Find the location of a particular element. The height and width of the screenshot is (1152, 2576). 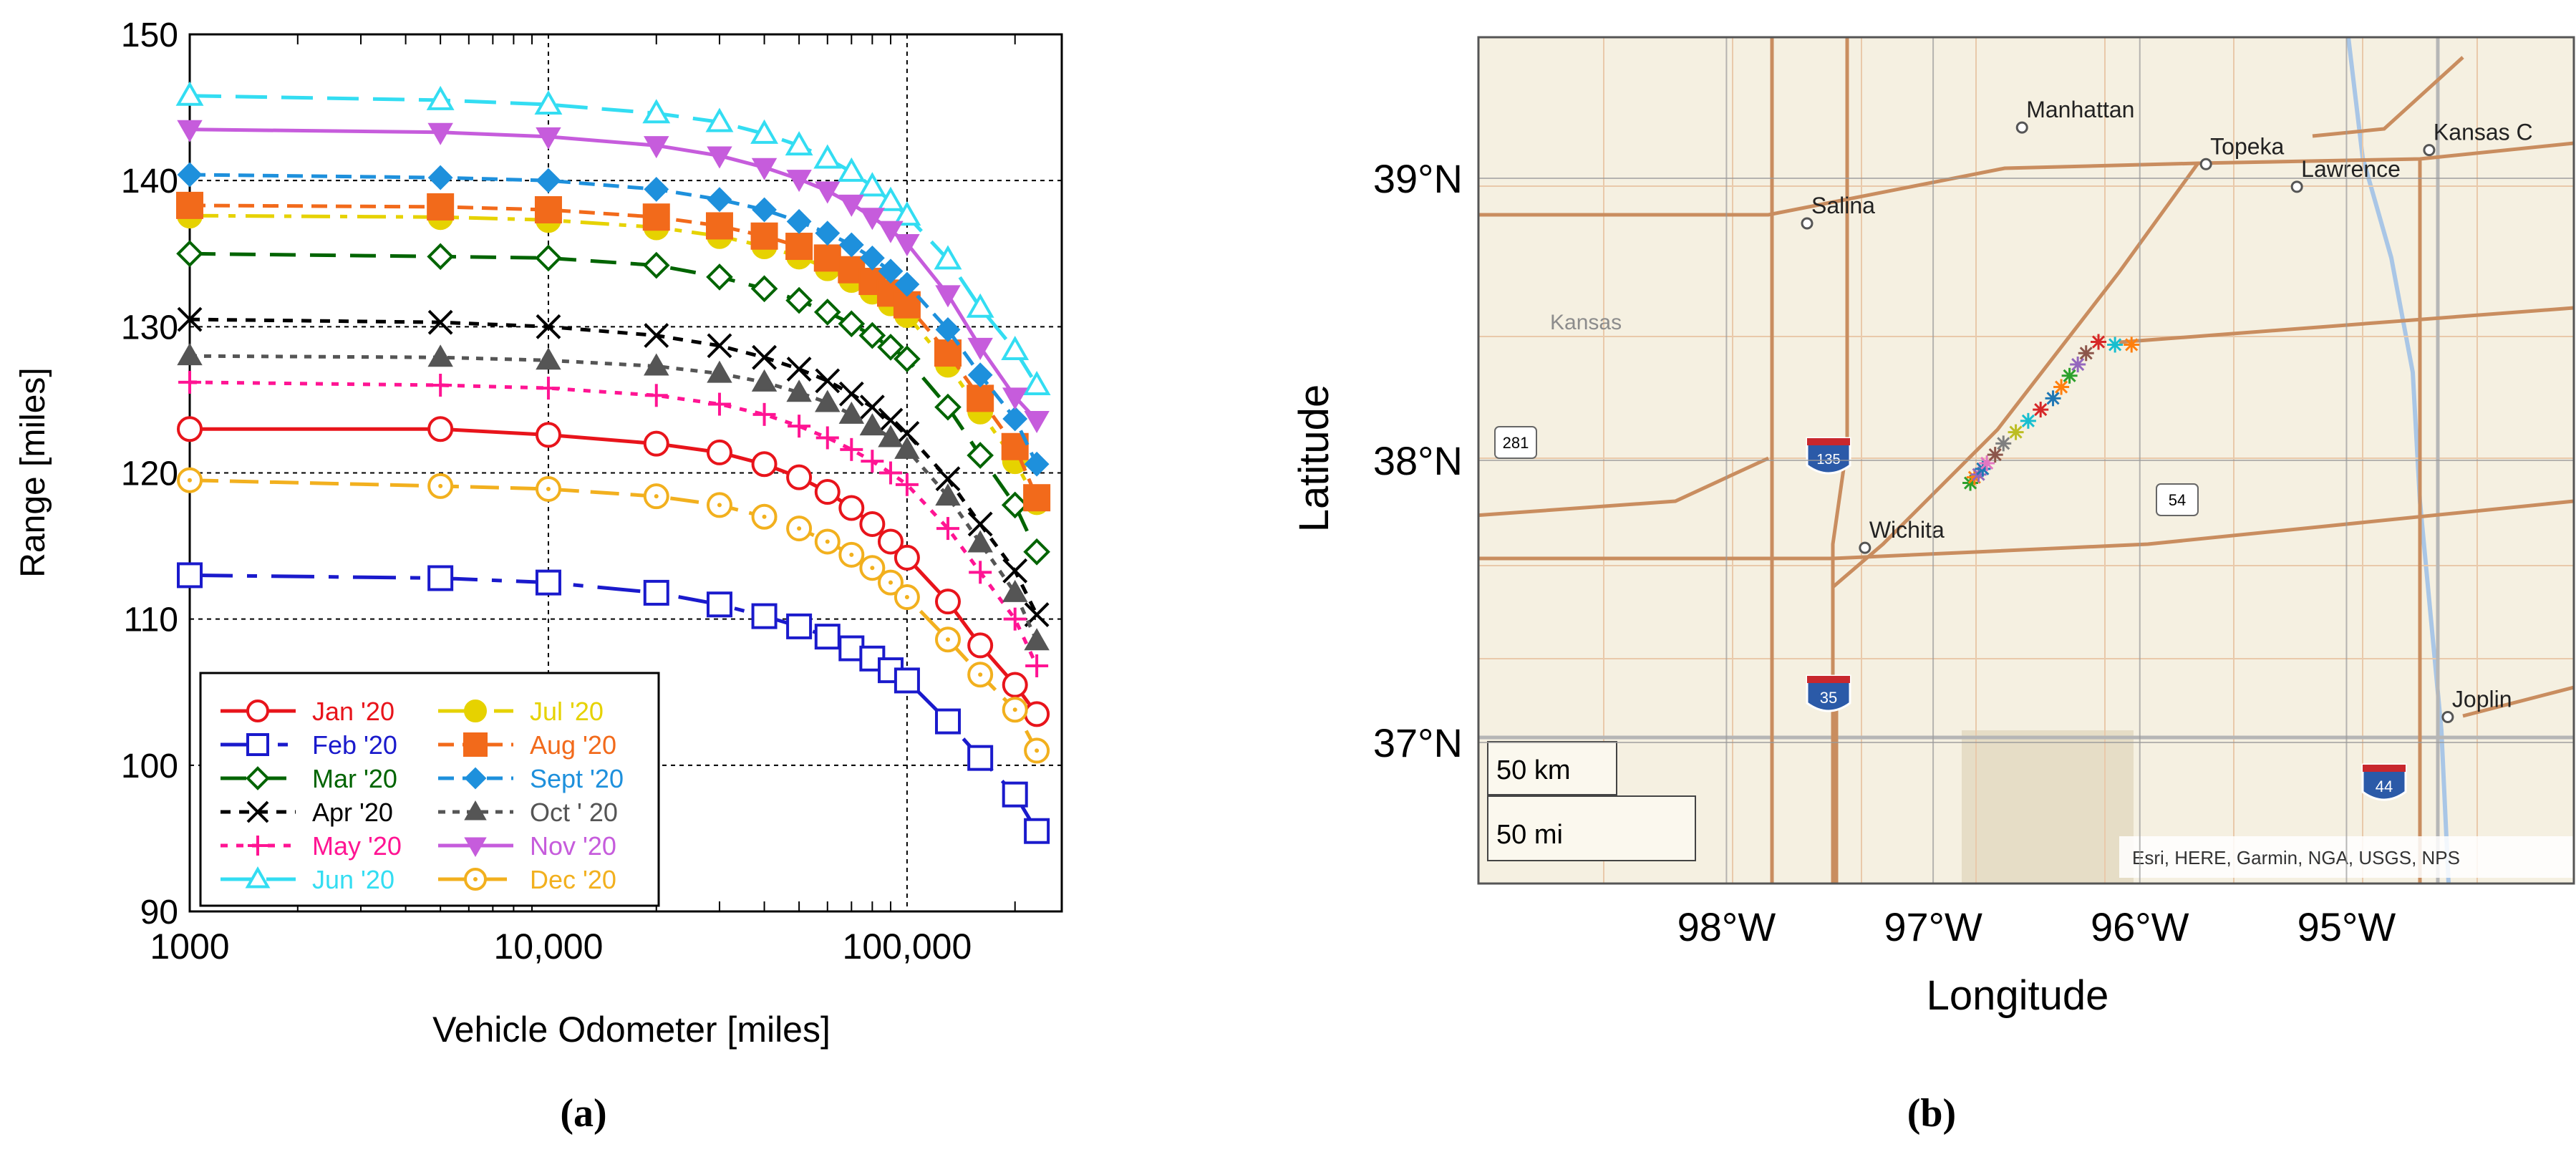

y-tick-label: 130 is located at coordinates (150, 328).